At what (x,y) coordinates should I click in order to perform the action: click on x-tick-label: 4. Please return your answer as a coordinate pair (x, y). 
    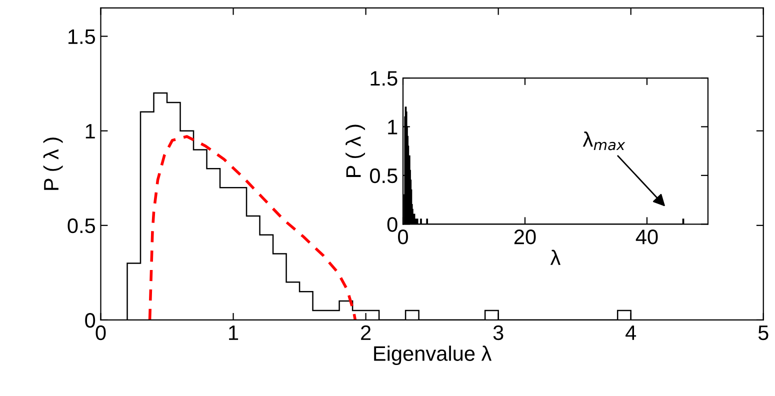
    Looking at the image, I should click on (631, 333).